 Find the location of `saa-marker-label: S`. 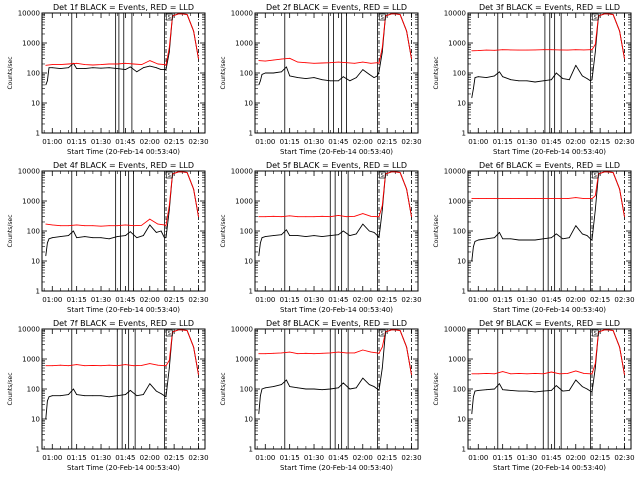

saa-marker-label: S is located at coordinates (169, 176).